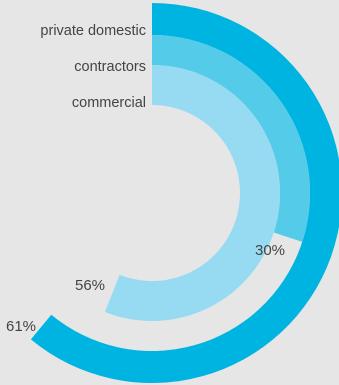 Image resolution: width=339 pixels, height=385 pixels. I want to click on legend-label-commercial: commercial, so click(109, 102).